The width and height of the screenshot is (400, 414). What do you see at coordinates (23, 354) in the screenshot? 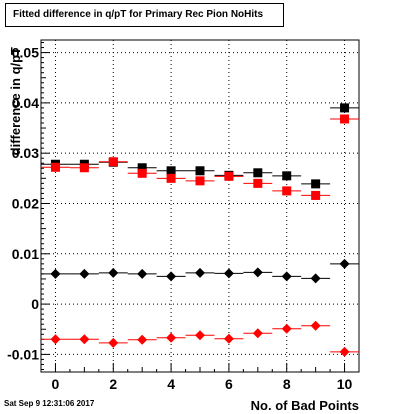
I see `y-tick-label: -0.01` at bounding box center [23, 354].